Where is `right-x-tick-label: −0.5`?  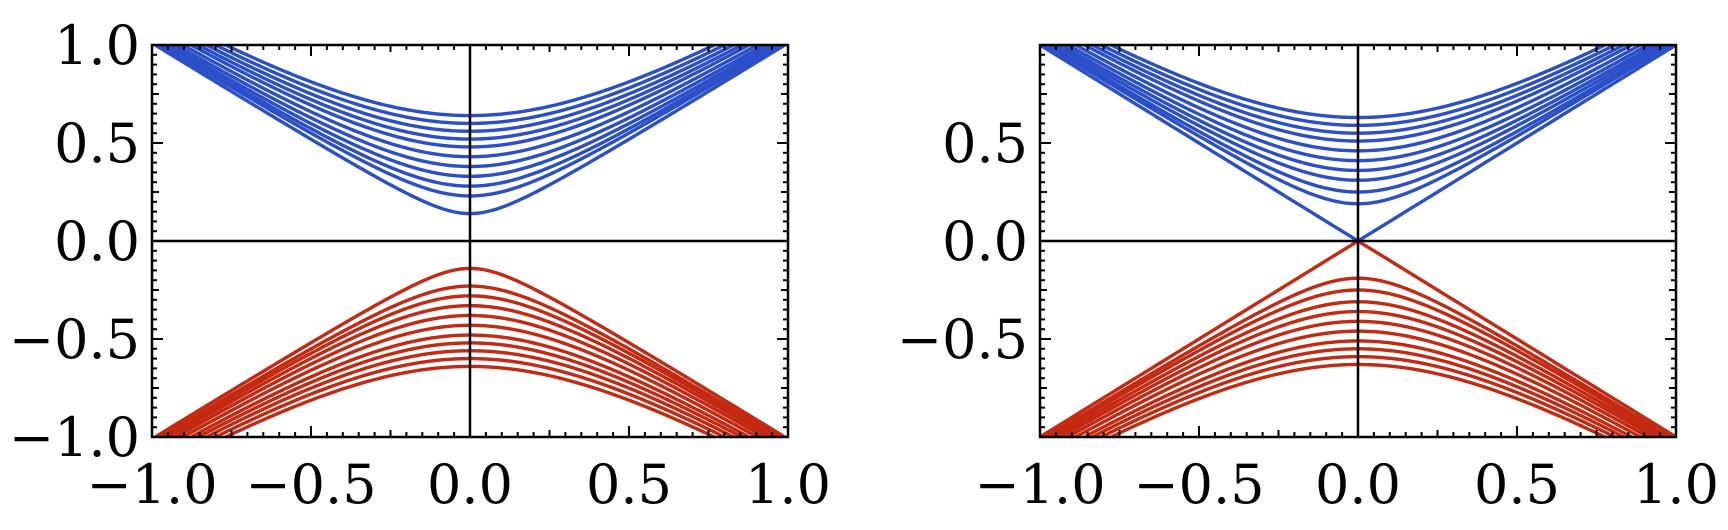
right-x-tick-label: −0.5 is located at coordinates (1198, 484).